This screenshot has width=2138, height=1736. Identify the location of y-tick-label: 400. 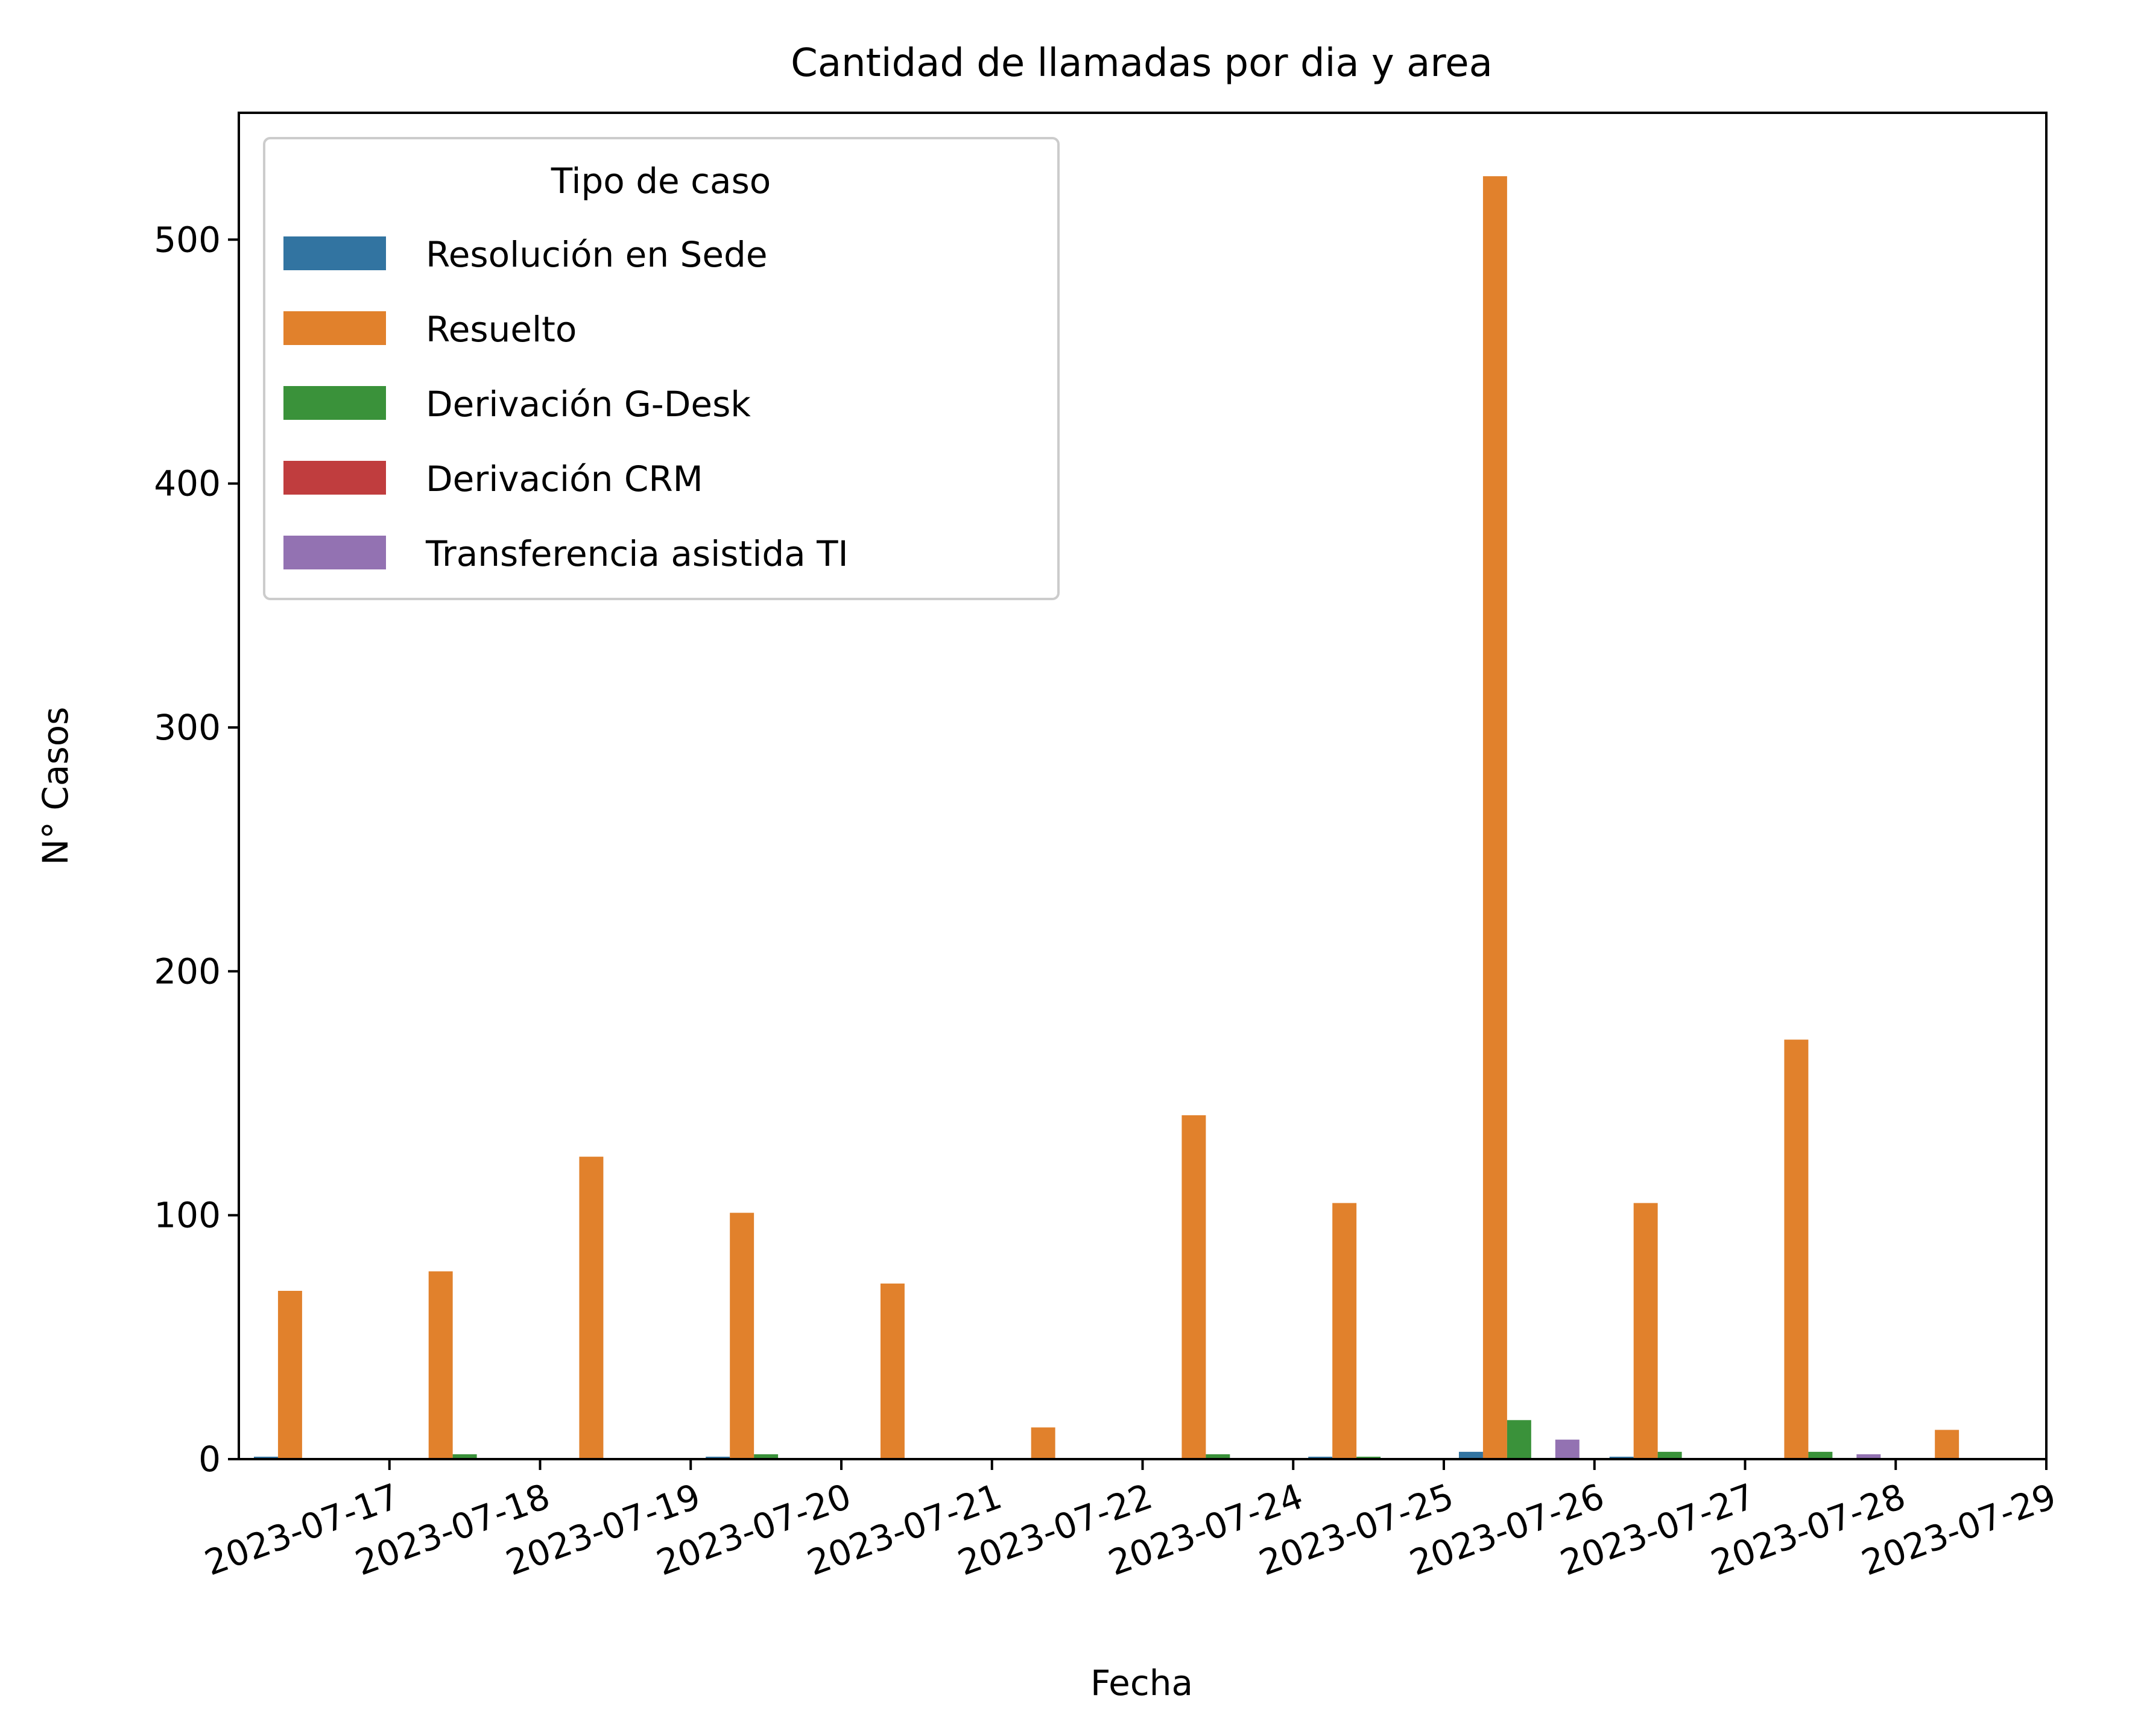
(188, 483).